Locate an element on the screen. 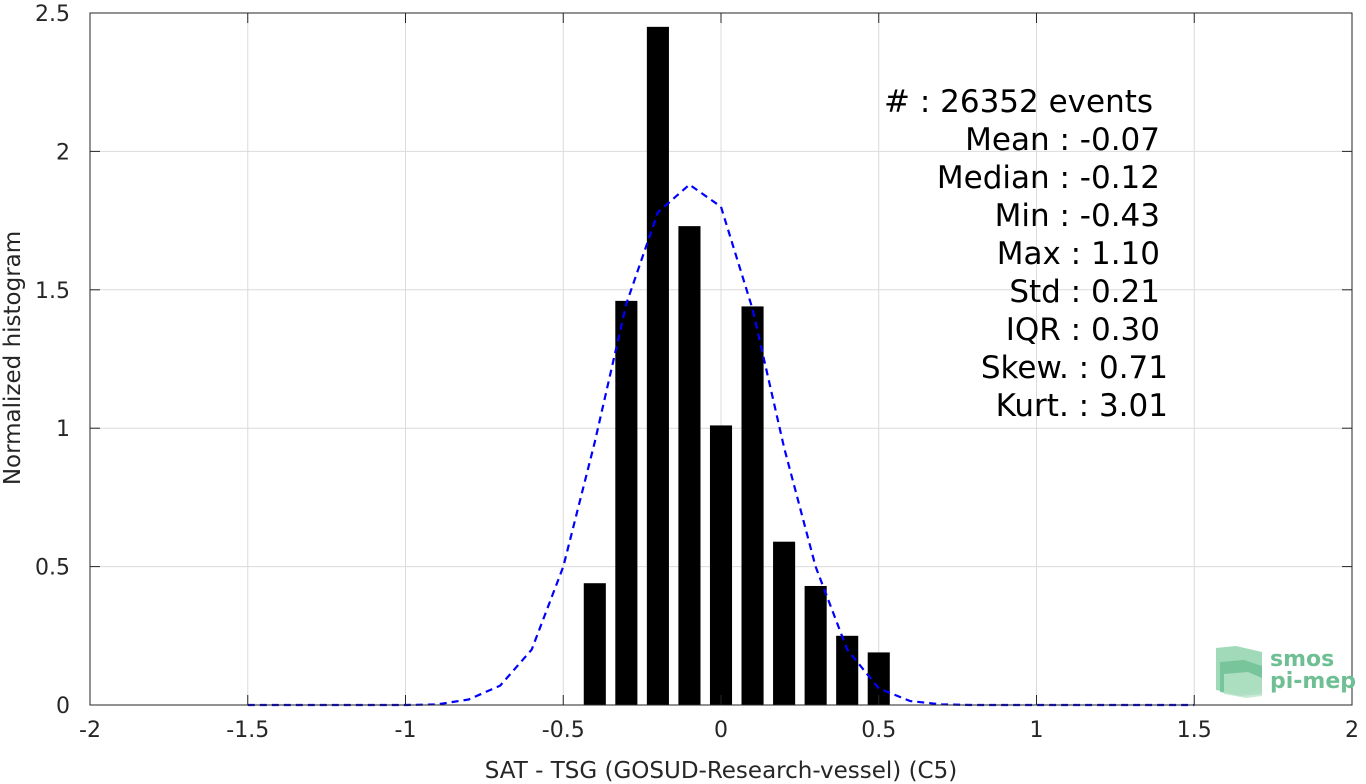 This screenshot has height=784, width=1366. stats-line: Mean : -0.07 is located at coordinates (1062, 140).